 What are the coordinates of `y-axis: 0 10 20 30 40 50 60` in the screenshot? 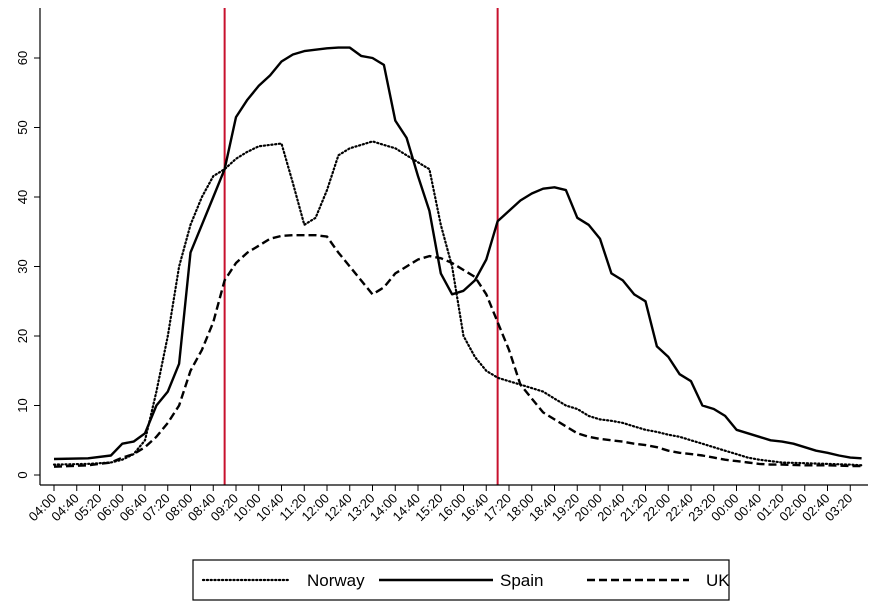 It's located at (28, 246).